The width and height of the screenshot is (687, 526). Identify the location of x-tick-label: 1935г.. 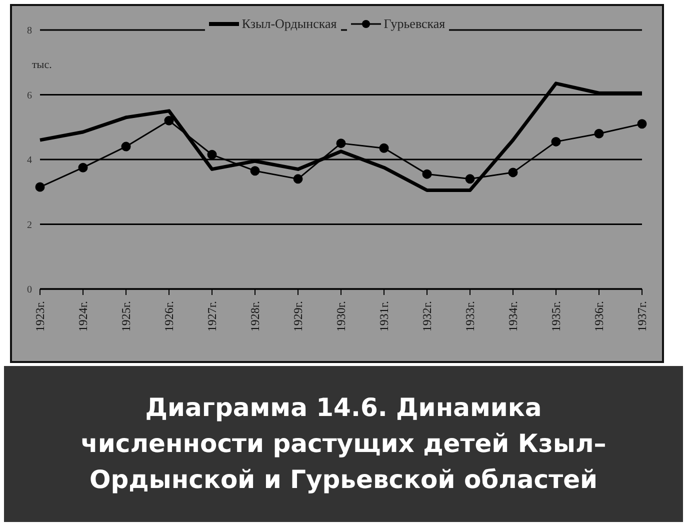
(556, 316).